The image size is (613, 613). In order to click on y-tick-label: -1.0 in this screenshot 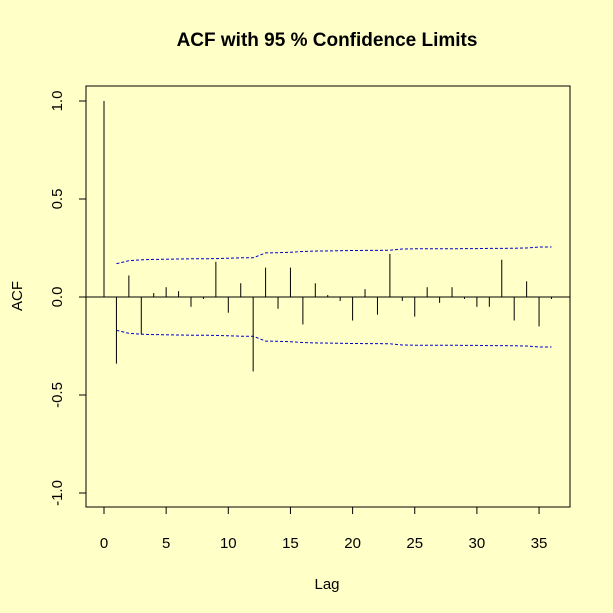, I will do `click(57, 493)`.